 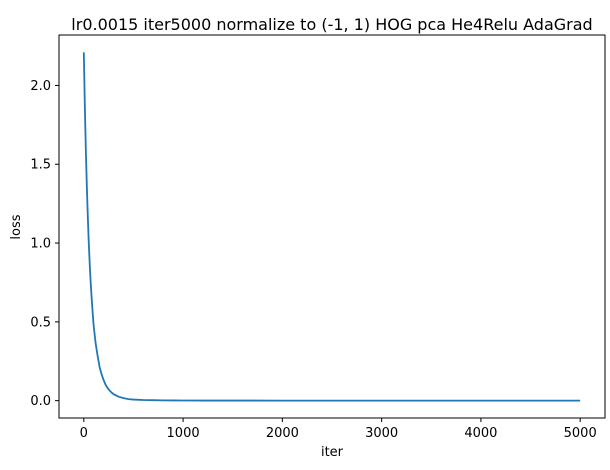 What do you see at coordinates (338, 429) in the screenshot?
I see `x-axis: 0 1000 2000 3000 4000 5000` at bounding box center [338, 429].